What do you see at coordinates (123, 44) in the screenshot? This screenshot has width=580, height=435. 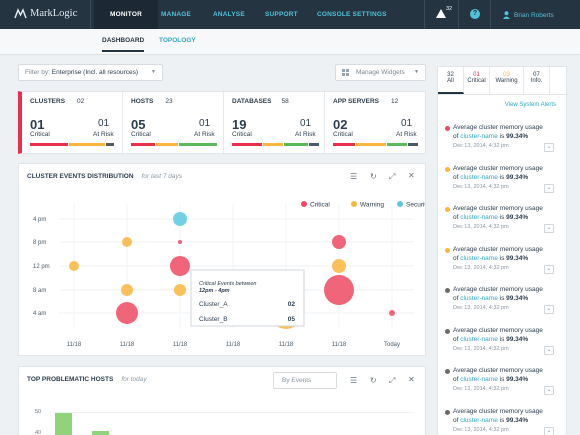 I see `tab-dashboard: DASHBOARD` at bounding box center [123, 44].